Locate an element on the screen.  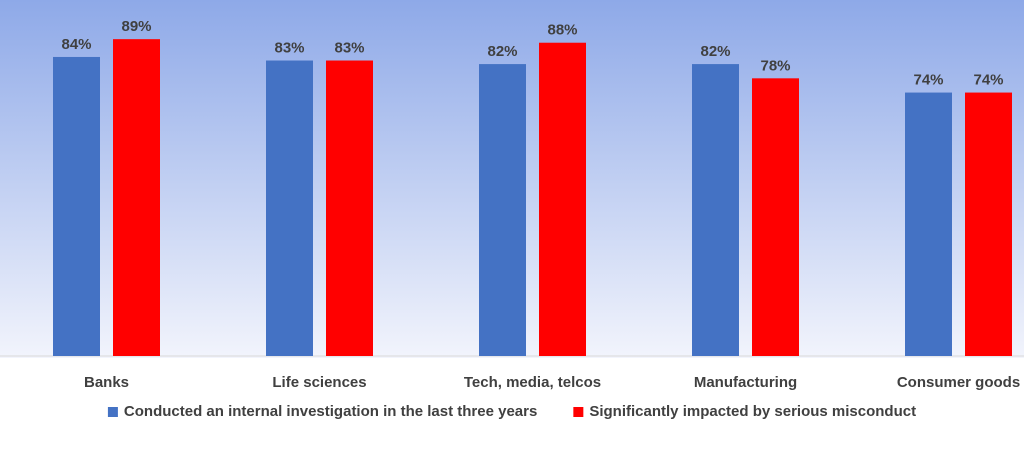
value-label-consumer-goods-series-2: 74% is located at coordinates (988, 80).